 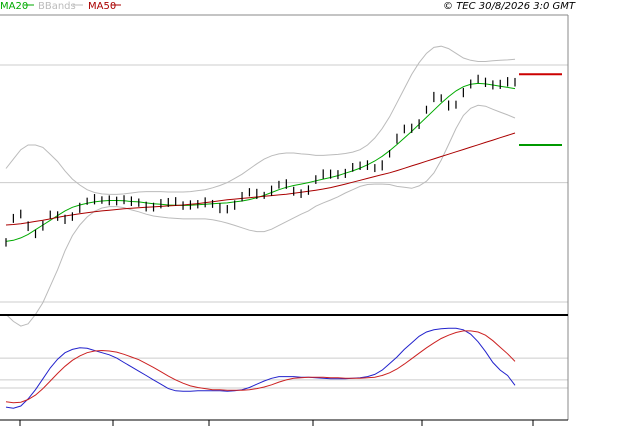 What do you see at coordinates (509, 6) in the screenshot?
I see `copyright-text: © TEC 30/8/2026 3:0 GMT` at bounding box center [509, 6].